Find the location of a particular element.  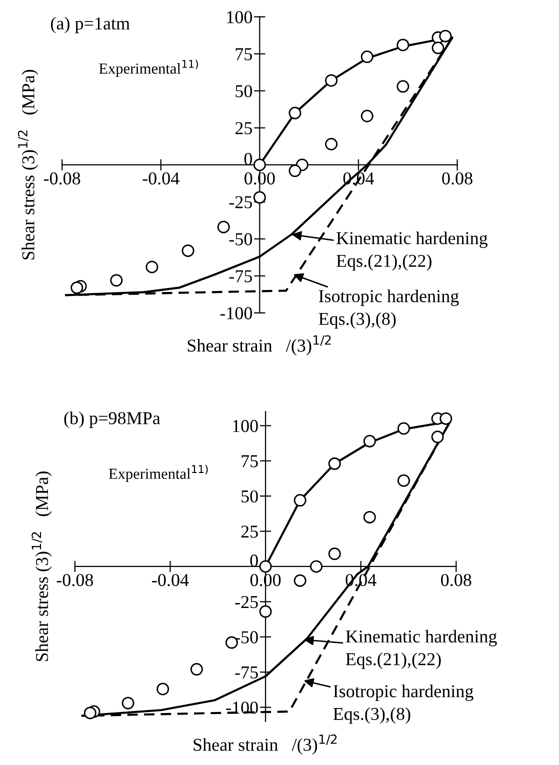

chart-title: (a) p=1atm is located at coordinates (90, 25).